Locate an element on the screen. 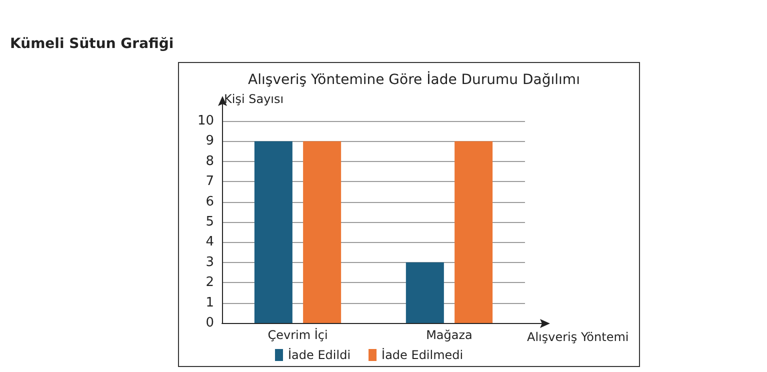  legend-label: İade Edildi is located at coordinates (319, 355).